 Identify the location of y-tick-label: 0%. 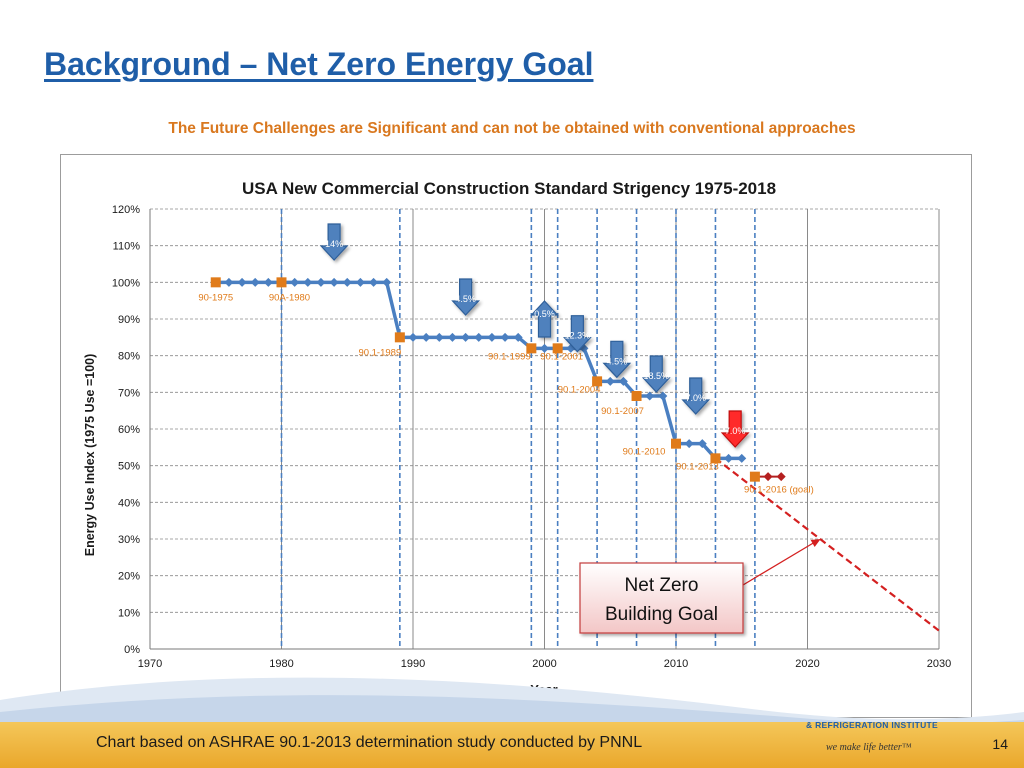
(132, 650).